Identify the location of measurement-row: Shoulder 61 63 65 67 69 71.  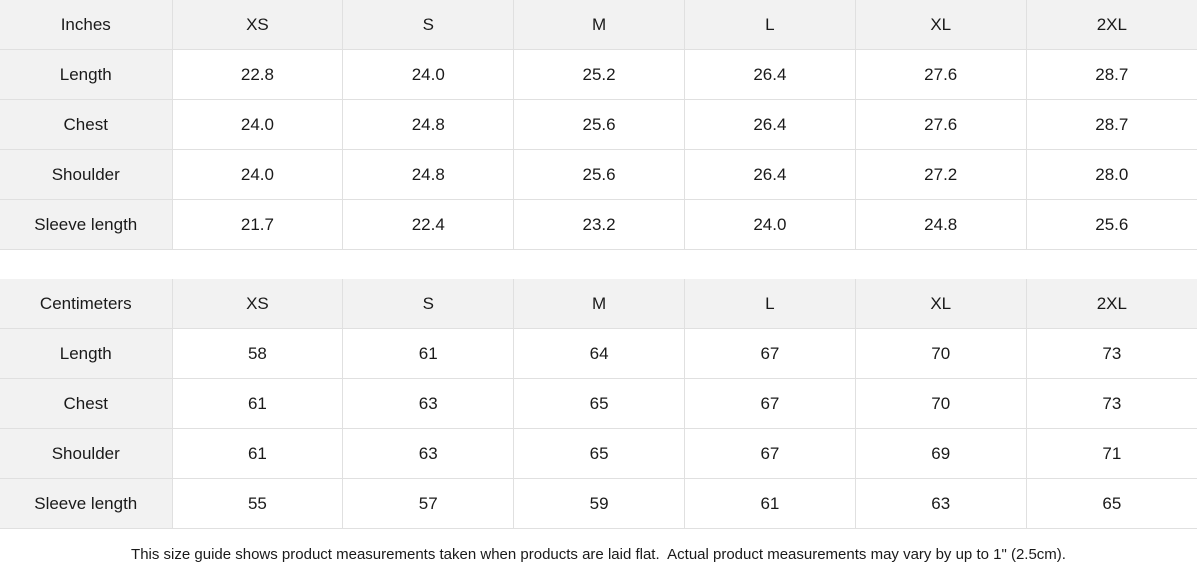
(598, 453).